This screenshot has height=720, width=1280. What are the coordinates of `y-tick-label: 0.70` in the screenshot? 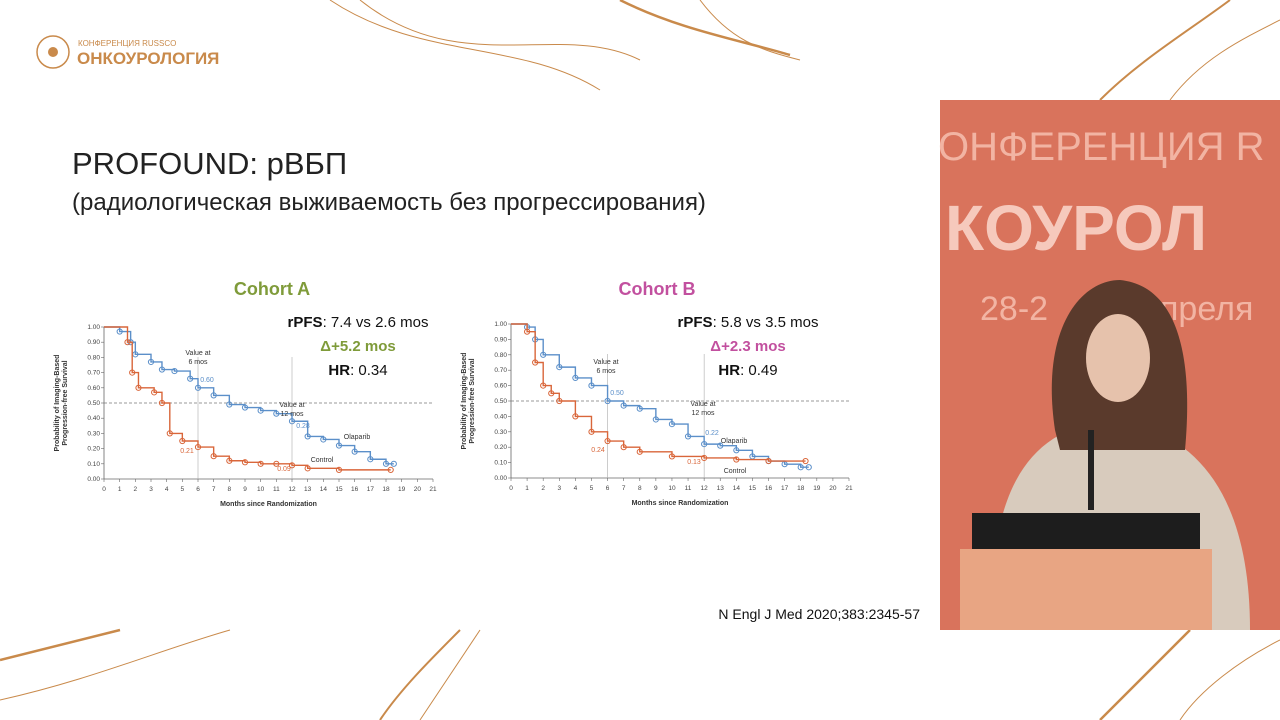 It's located at (500, 370).